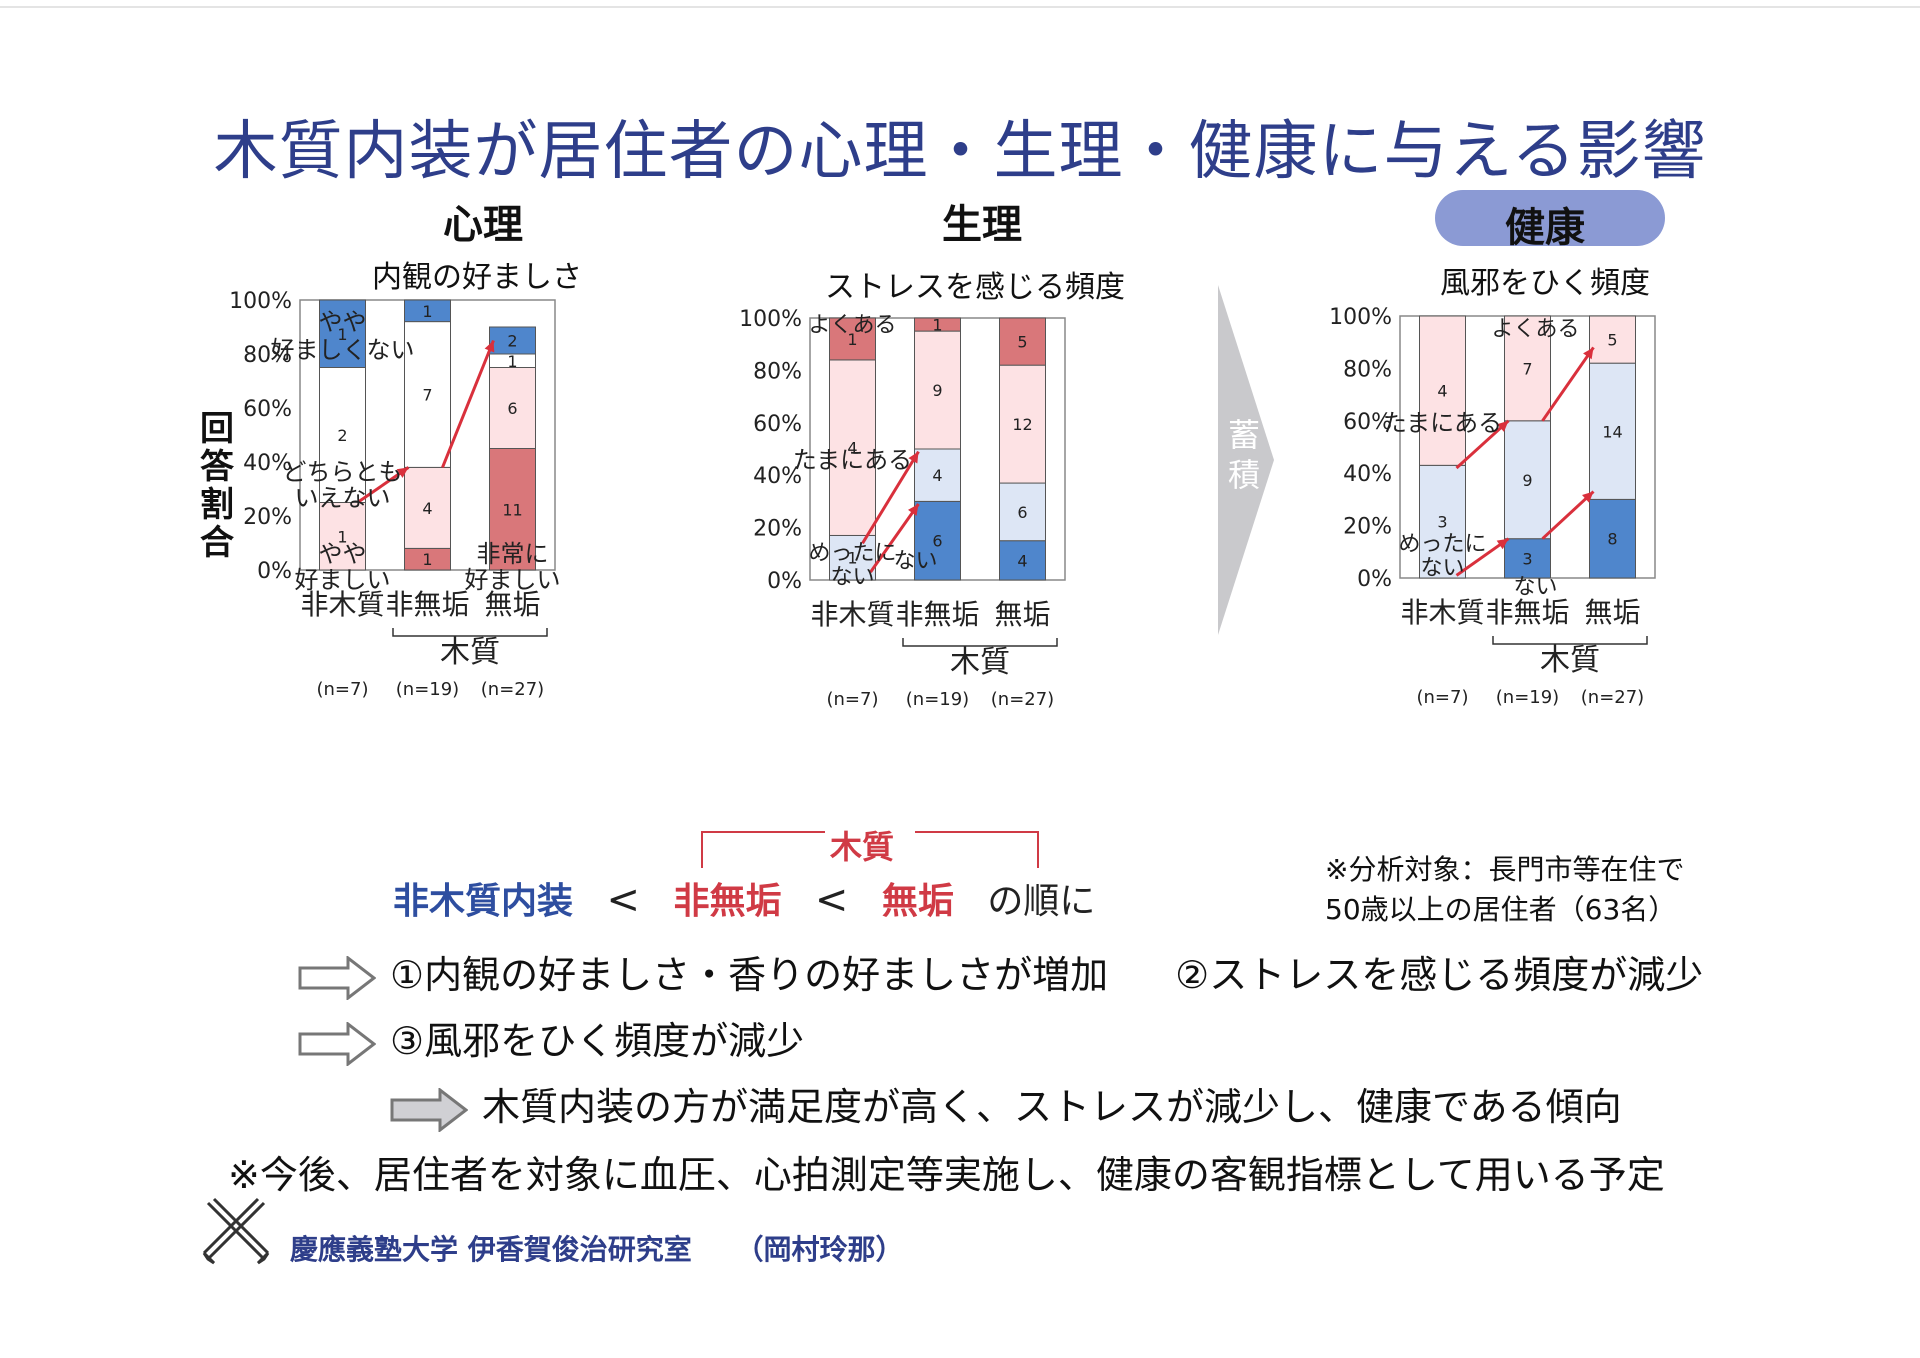 Image resolution: width=1920 pixels, height=1358 pixels. Describe the element at coordinates (975, 287) in the screenshot. I see `chart2-title: ストレスを感じる頻度` at that location.